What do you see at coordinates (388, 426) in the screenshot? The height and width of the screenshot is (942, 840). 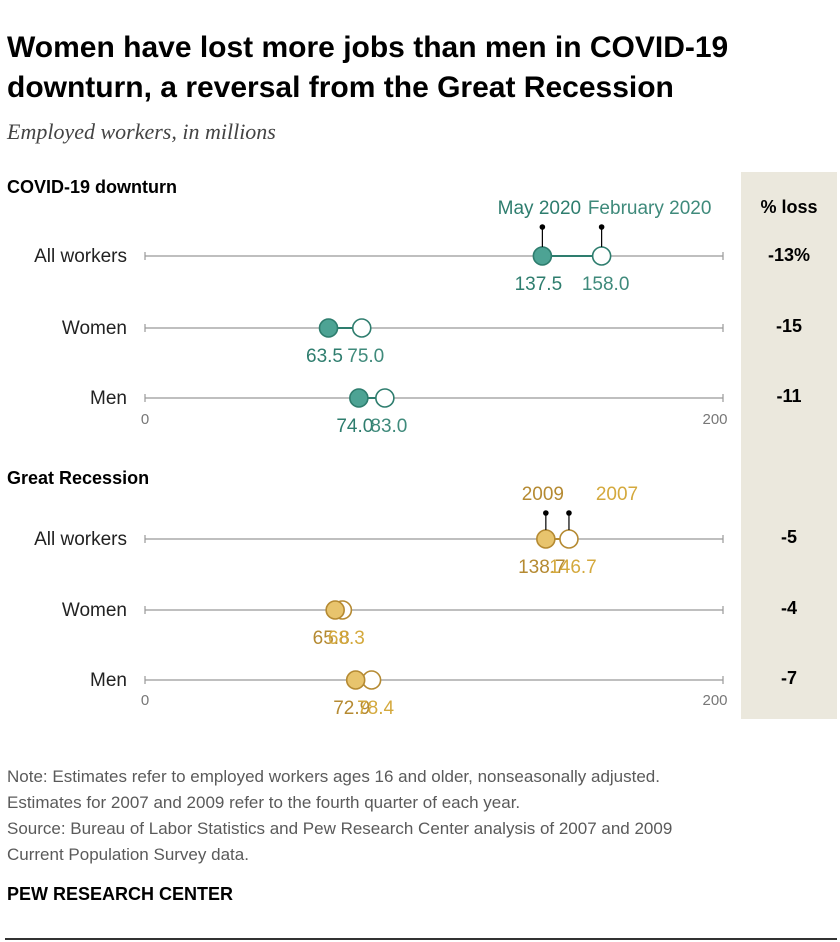 I see `value-label-end-covid-2: 83.0` at bounding box center [388, 426].